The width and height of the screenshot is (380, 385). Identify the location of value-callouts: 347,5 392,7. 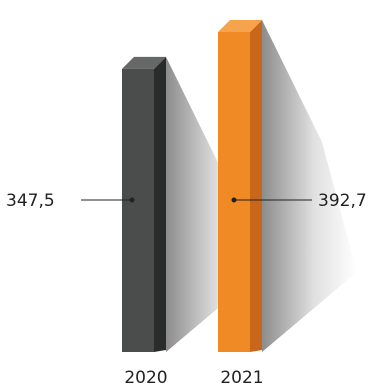
(186, 201).